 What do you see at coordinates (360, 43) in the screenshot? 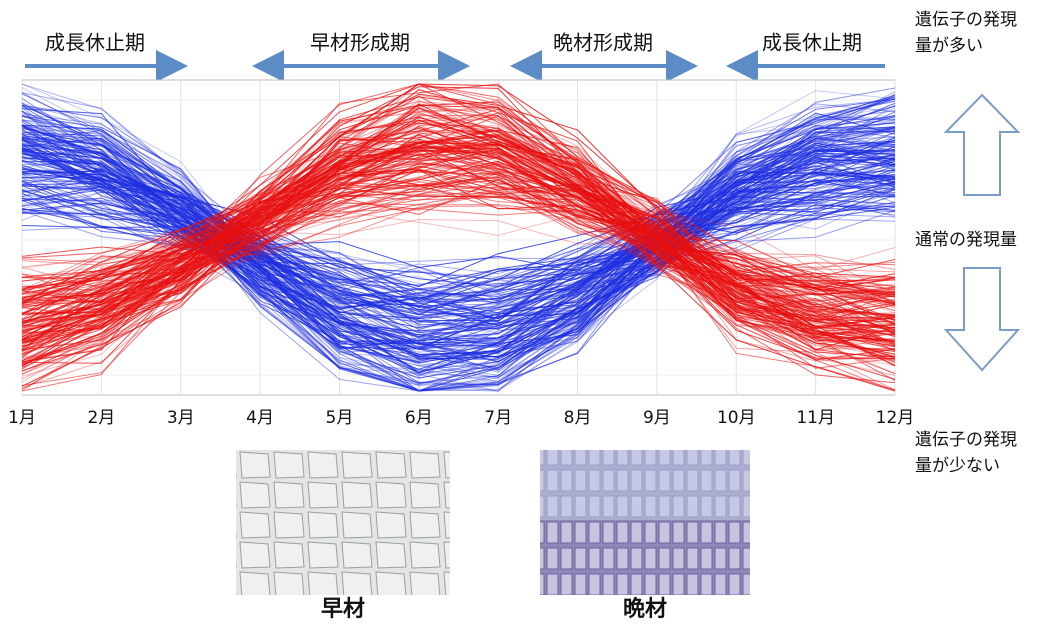
I see `phase-label: 早材形成期` at bounding box center [360, 43].